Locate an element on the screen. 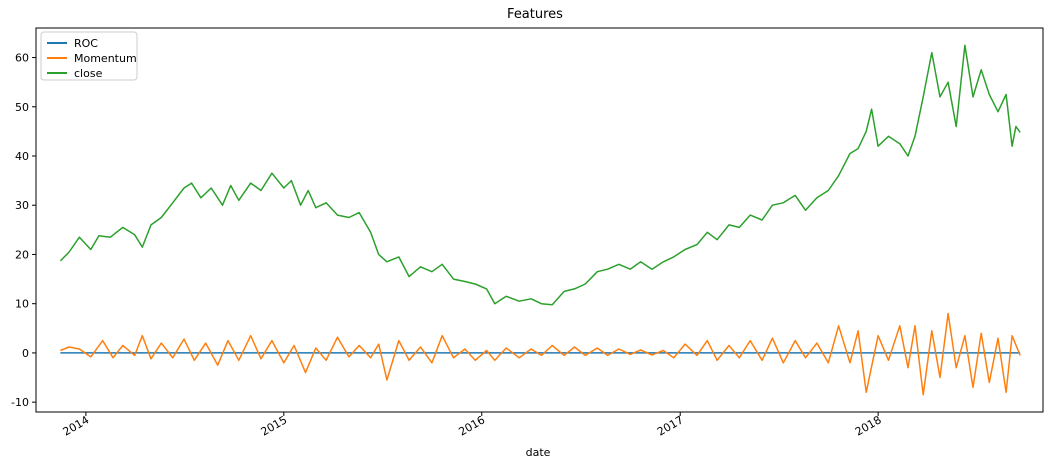  legend: ROC Momentum close is located at coordinates (89, 56).